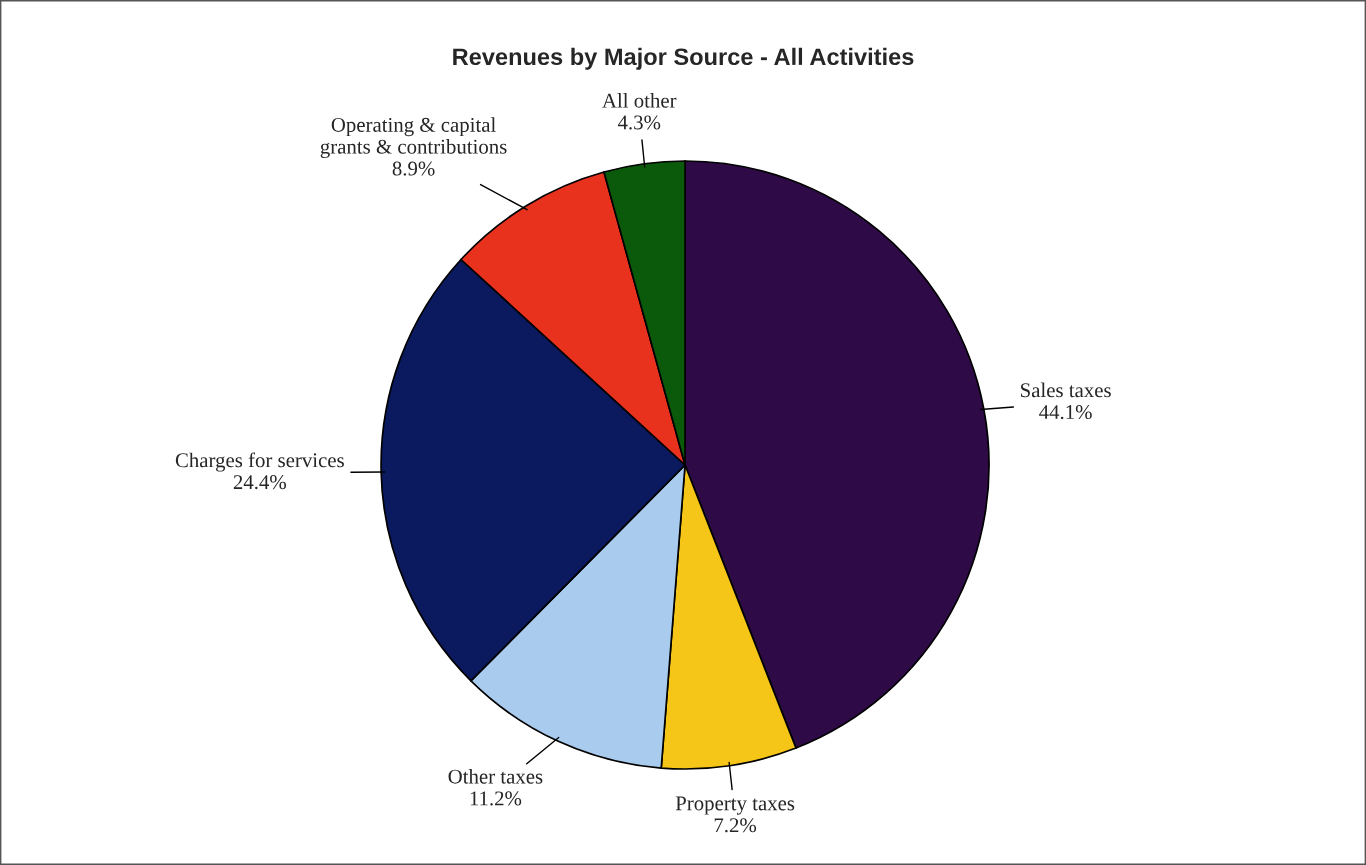 The height and width of the screenshot is (865, 1366). What do you see at coordinates (496, 798) in the screenshot?
I see `data-label: 11.2%` at bounding box center [496, 798].